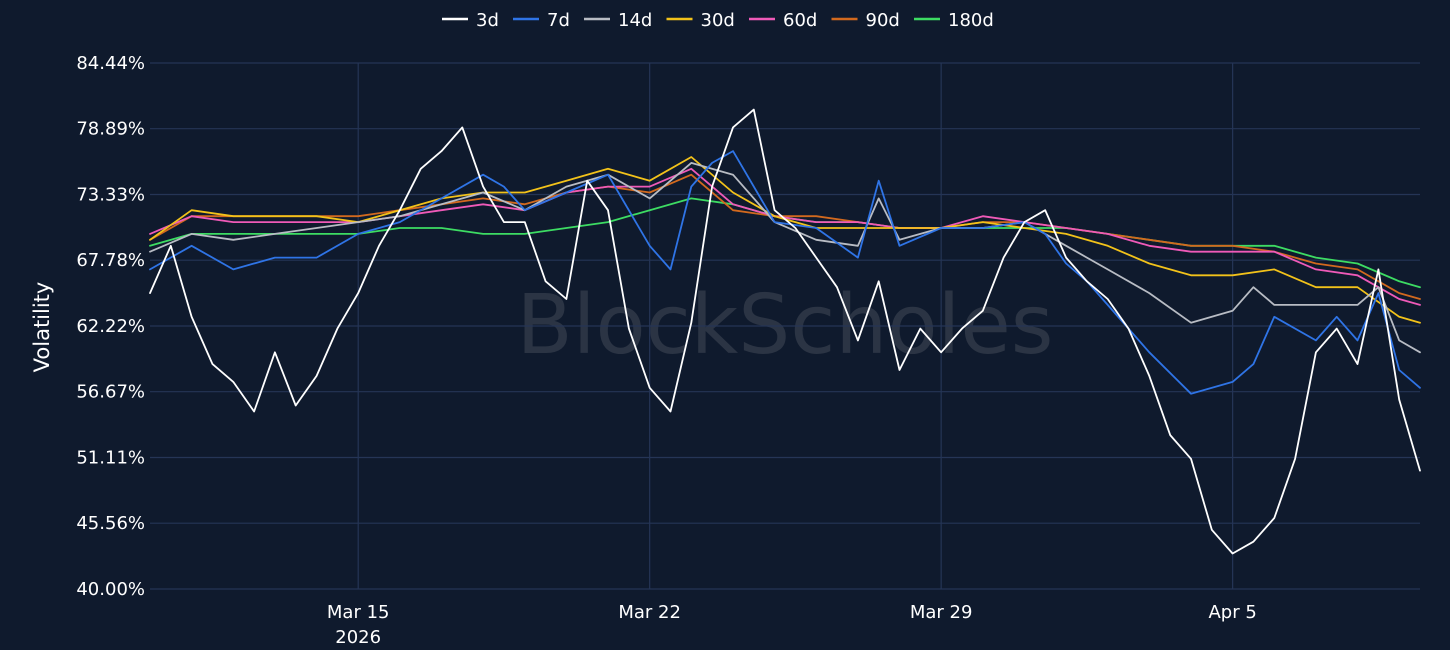 Image resolution: width=1450 pixels, height=650 pixels. Describe the element at coordinates (1232, 612) in the screenshot. I see `x-tick-label: Apr 5` at that location.